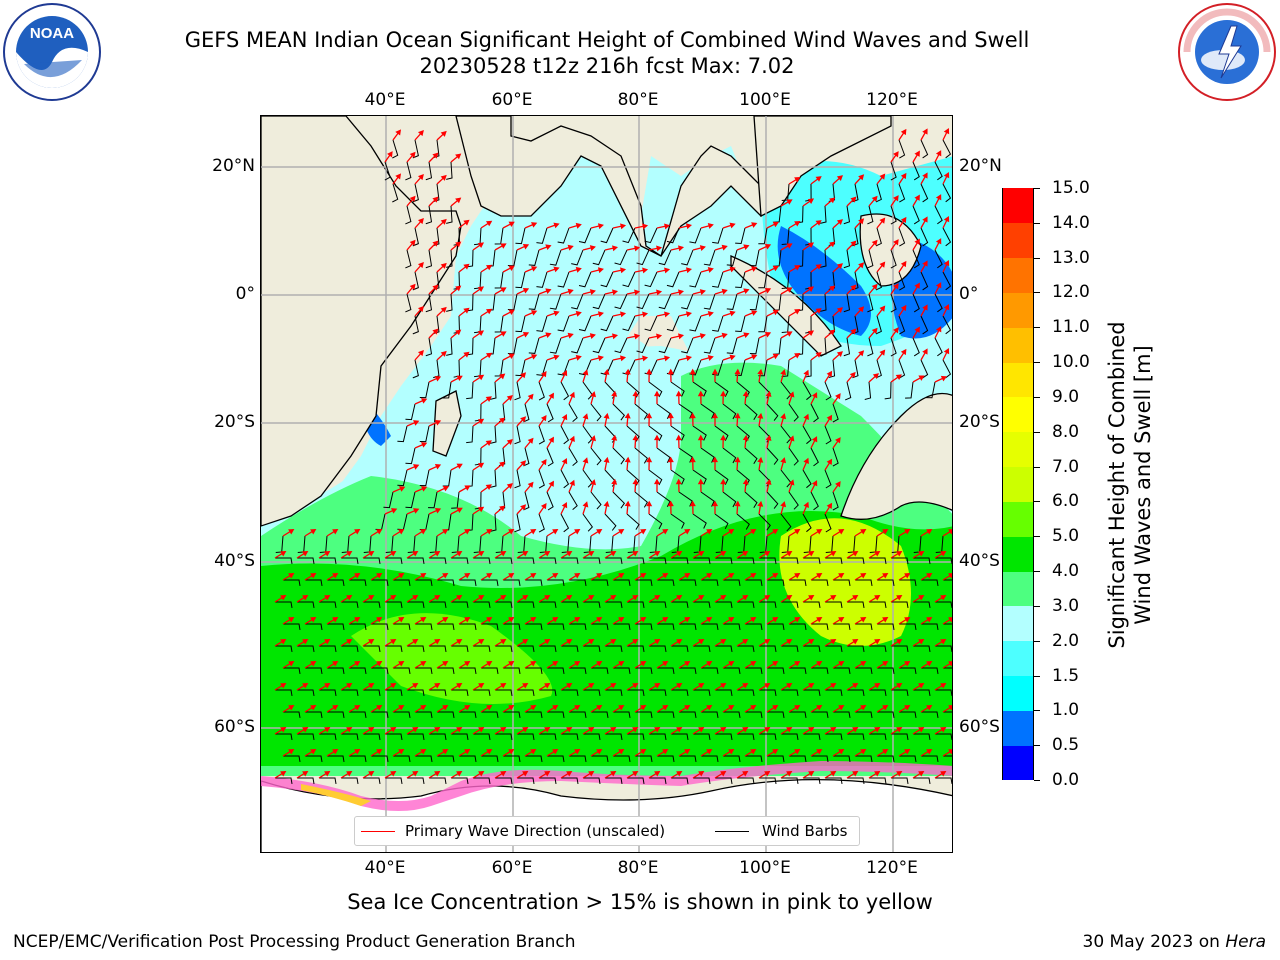 Image resolution: width=1280 pixels, height=960 pixels. What do you see at coordinates (1066, 605) in the screenshot?
I see `colorbar-tick-label: 3.0` at bounding box center [1066, 605].